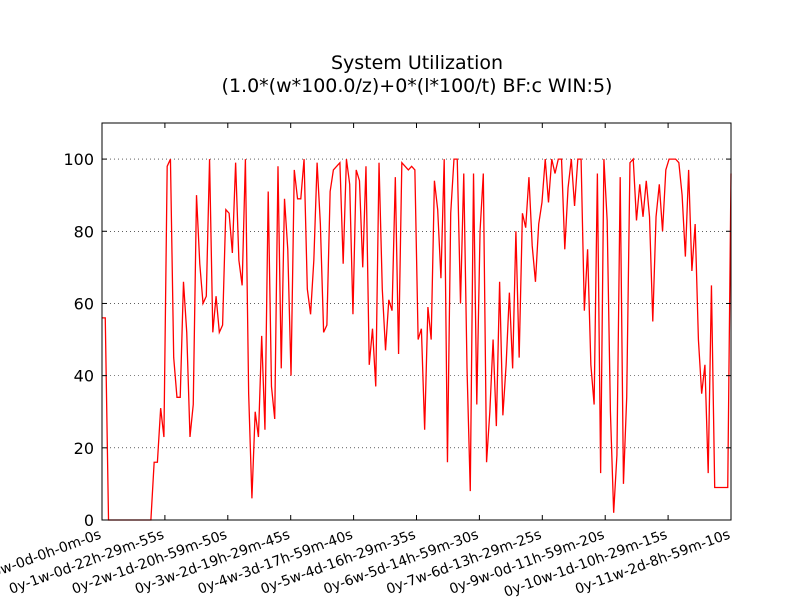  I want to click on y-tick-label: 40, so click(84, 376).